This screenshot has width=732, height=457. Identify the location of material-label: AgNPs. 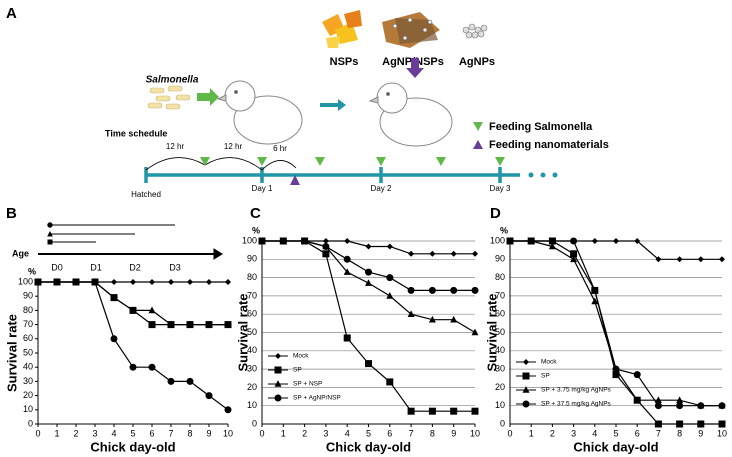
(477, 62).